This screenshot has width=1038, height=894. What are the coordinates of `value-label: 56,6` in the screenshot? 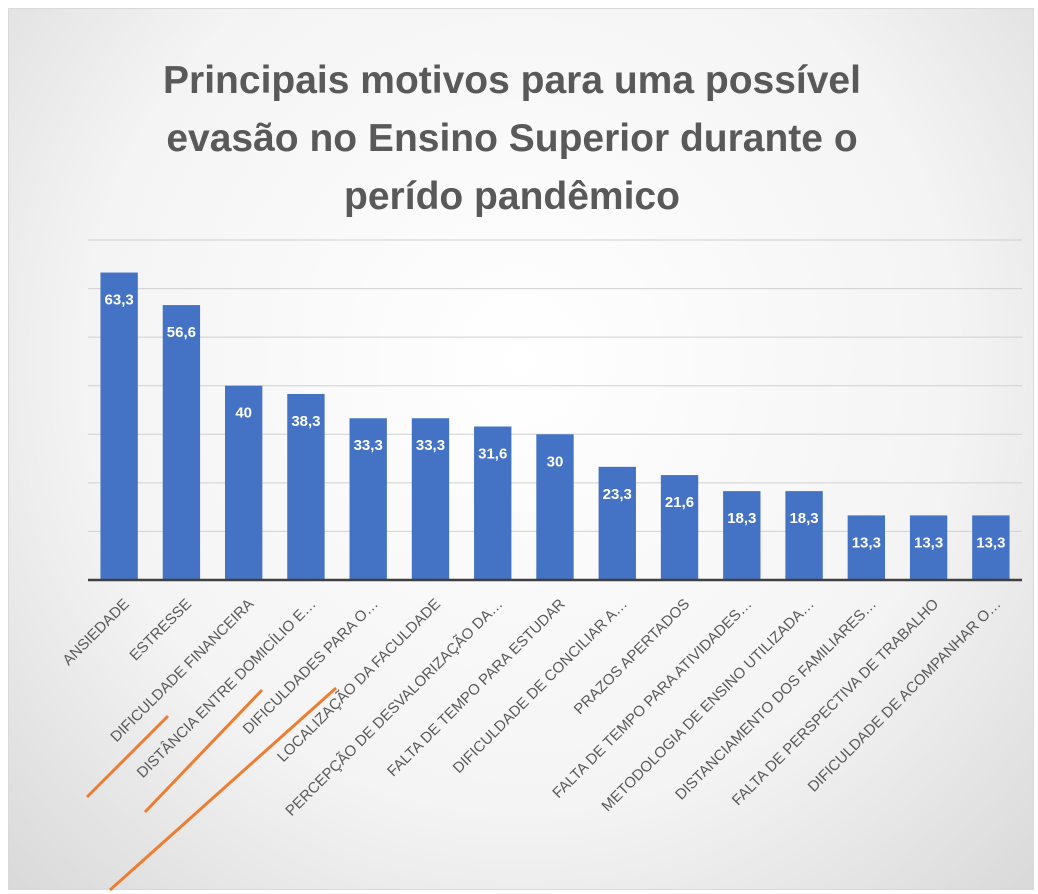 It's located at (181, 332).